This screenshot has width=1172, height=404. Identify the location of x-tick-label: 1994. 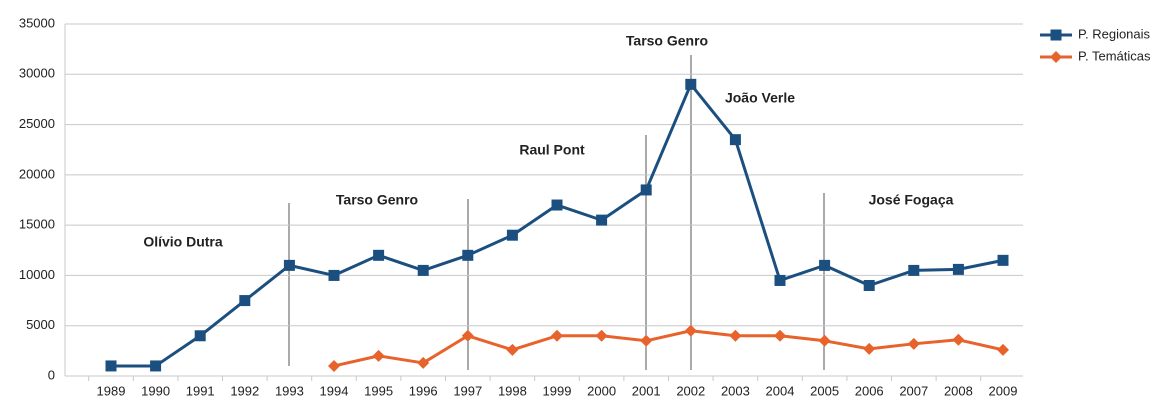
(334, 390).